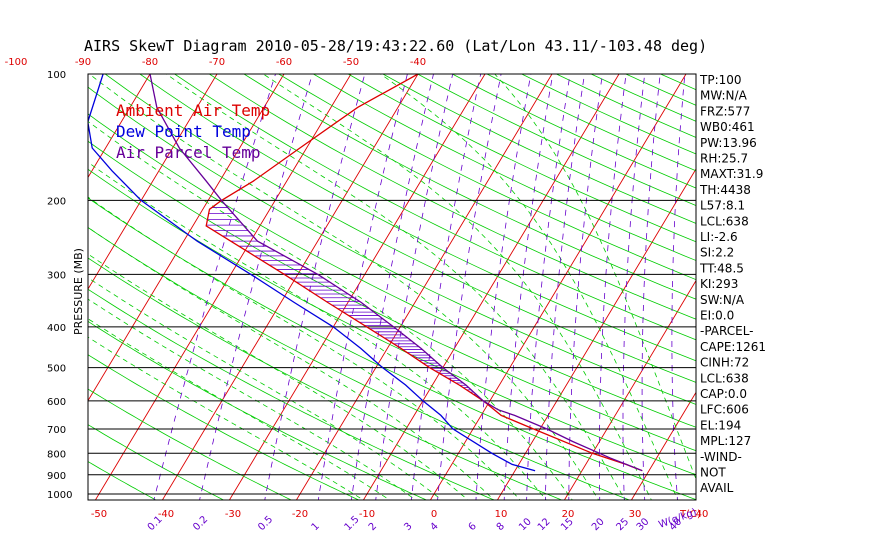  What do you see at coordinates (56, 476) in the screenshot?
I see `pressure-tick-label: 900` at bounding box center [56, 476].